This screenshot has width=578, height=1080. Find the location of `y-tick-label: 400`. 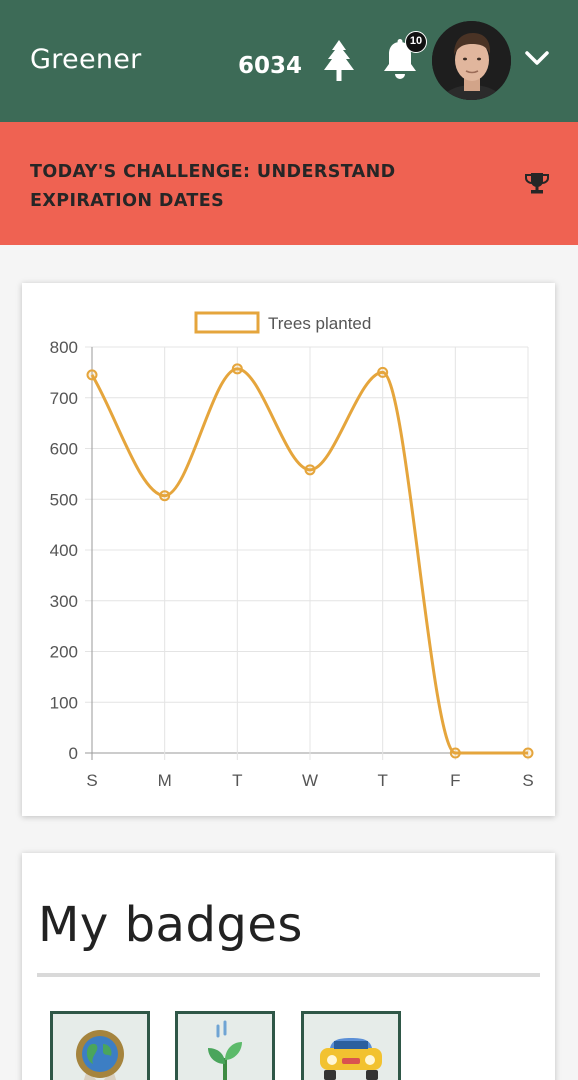

y-tick-label: 400 is located at coordinates (64, 550).